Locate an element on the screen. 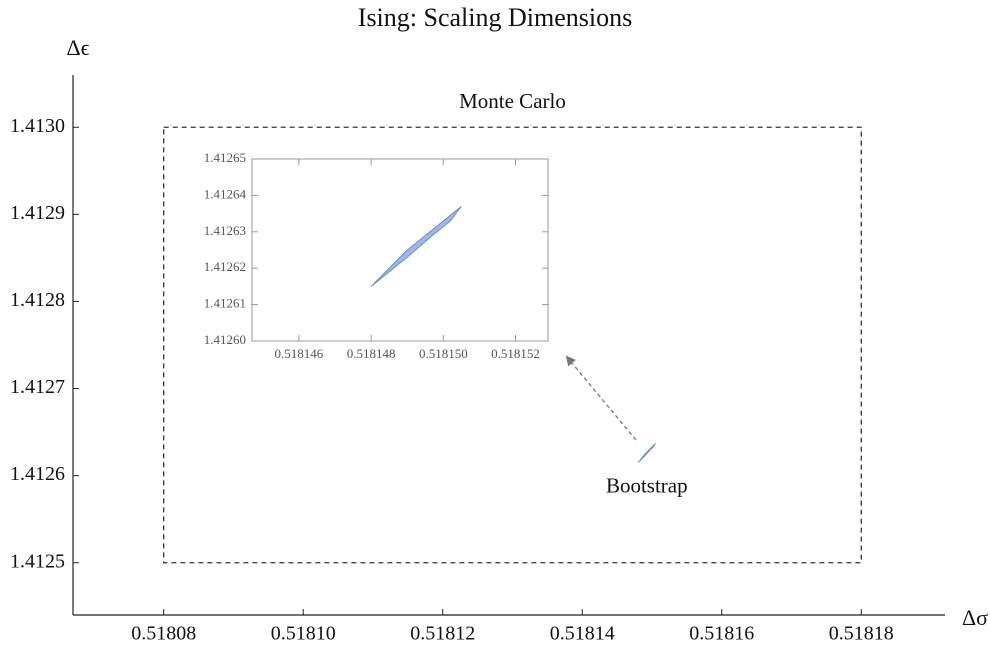  x-tick-label: 0.51812 is located at coordinates (442, 634).